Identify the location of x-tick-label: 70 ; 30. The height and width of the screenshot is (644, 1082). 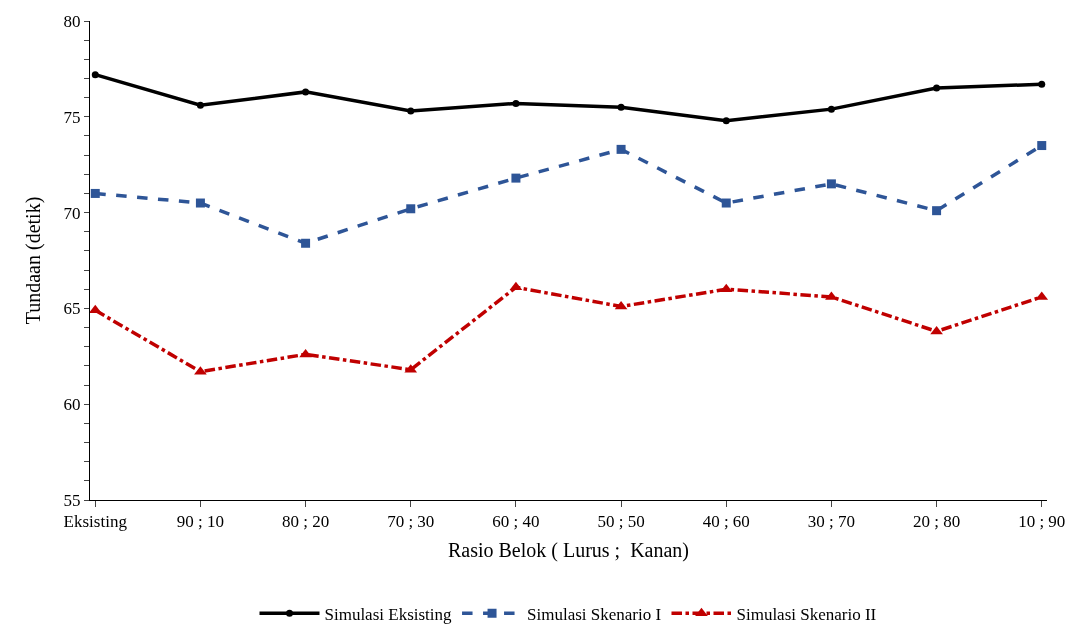
(411, 522).